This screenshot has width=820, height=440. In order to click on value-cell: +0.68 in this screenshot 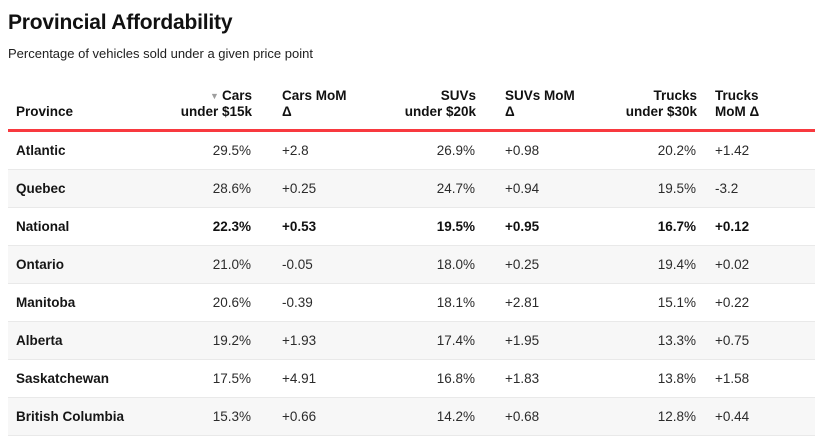, I will do `click(541, 416)`.